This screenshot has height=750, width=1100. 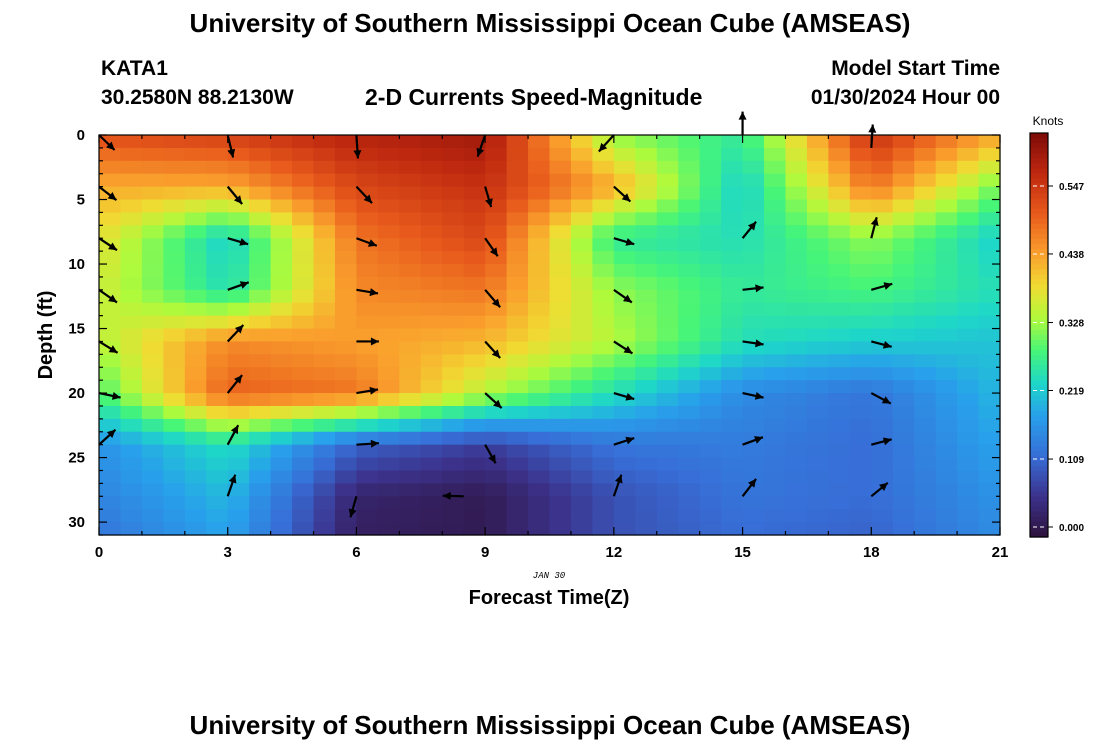 I want to click on current-arrow, so click(x=107, y=437).